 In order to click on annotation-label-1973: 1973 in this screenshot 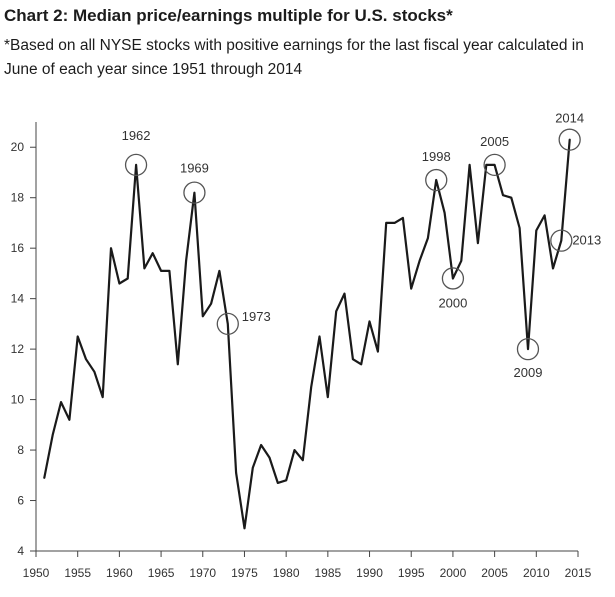, I will do `click(256, 316)`.